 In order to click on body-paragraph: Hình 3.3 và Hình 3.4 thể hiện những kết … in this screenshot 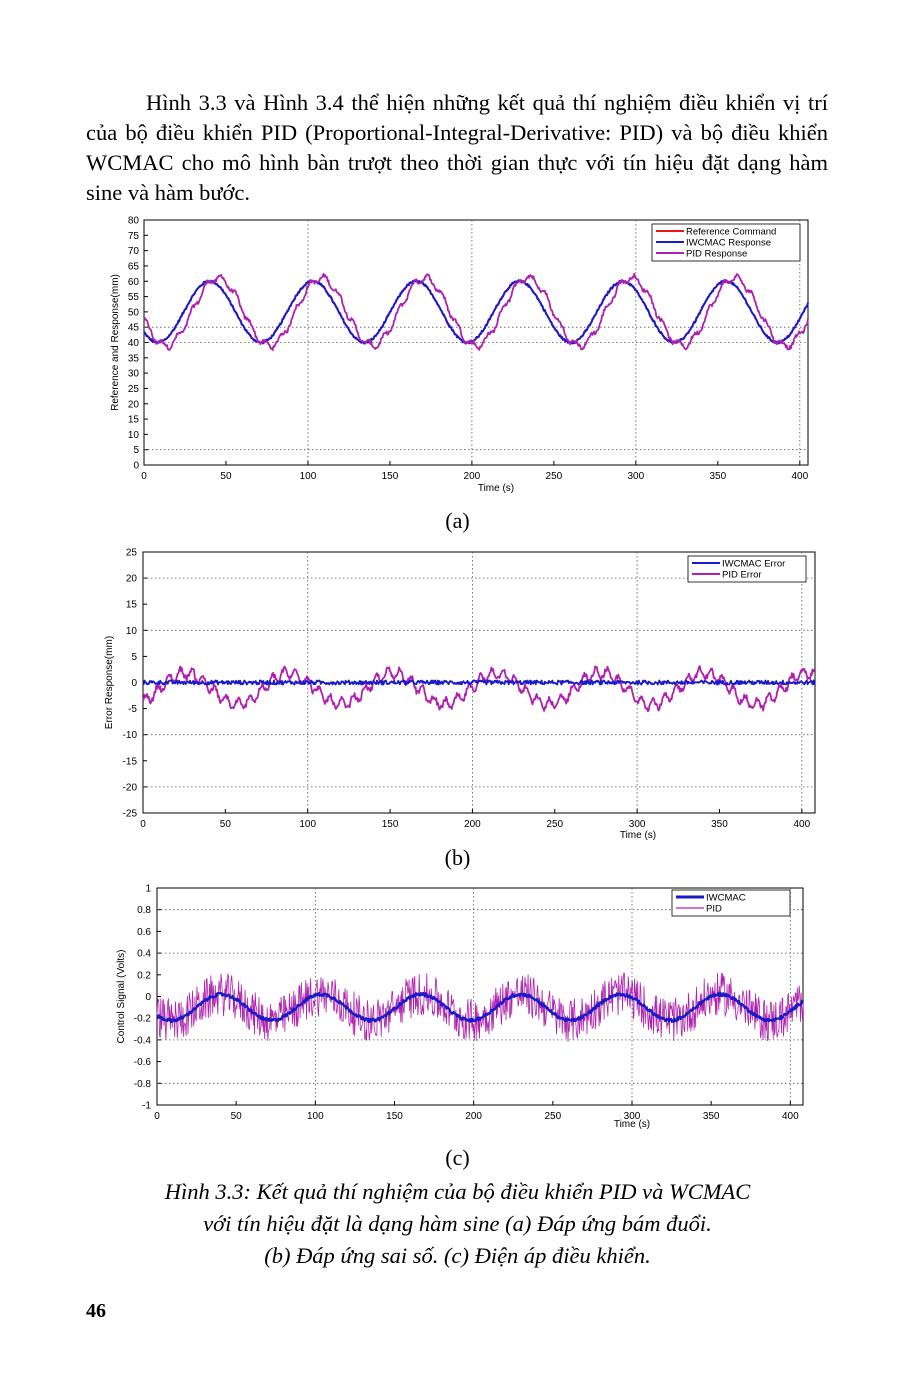, I will do `click(457, 148)`.